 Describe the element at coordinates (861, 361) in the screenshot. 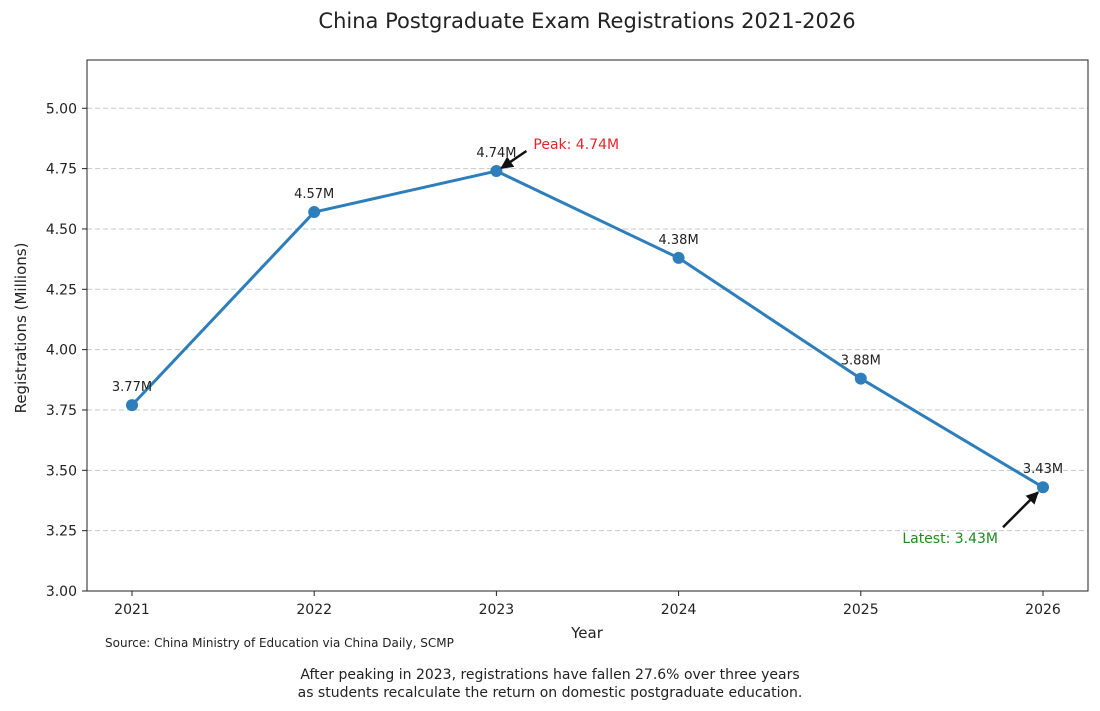

I see `data-label: 3.88M` at that location.